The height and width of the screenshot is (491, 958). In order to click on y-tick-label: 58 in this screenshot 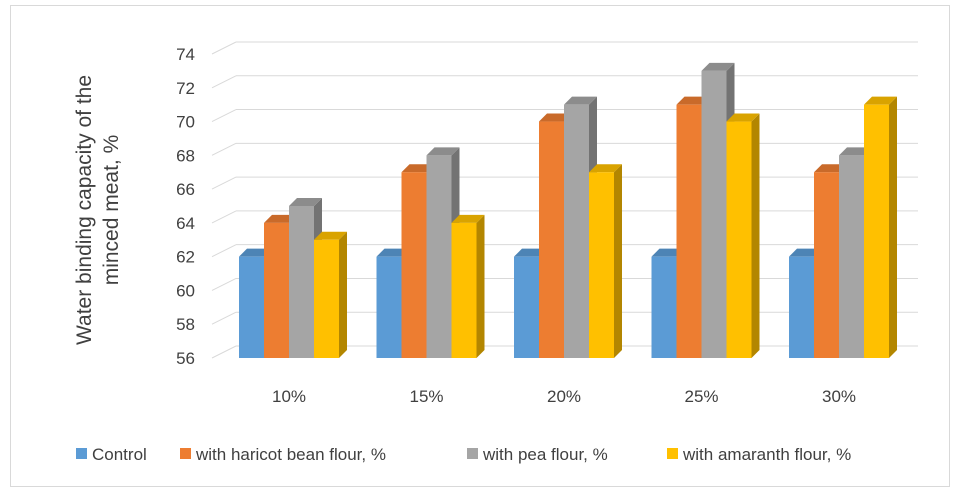, I will do `click(185, 324)`.